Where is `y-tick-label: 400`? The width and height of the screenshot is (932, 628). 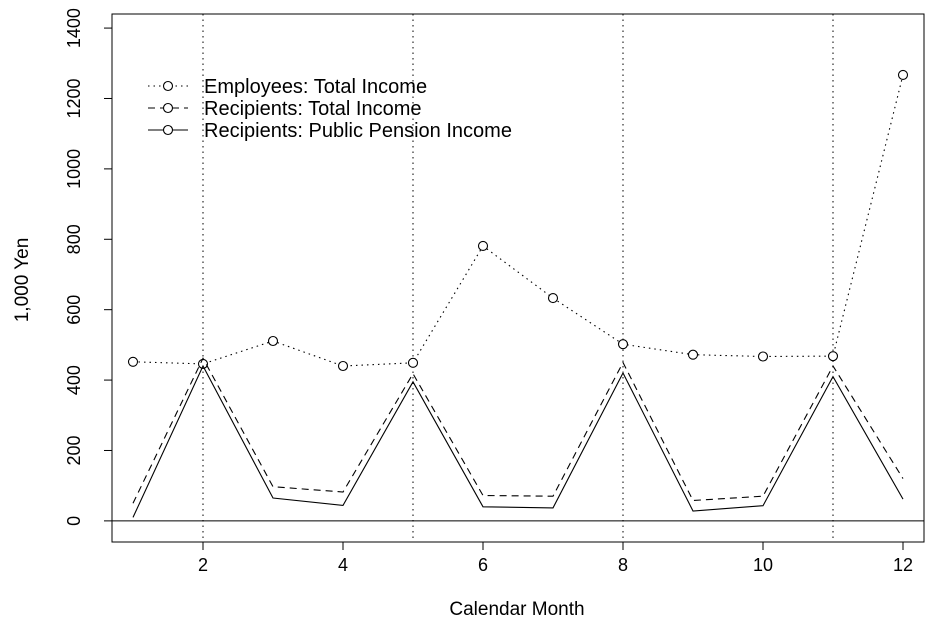 y-tick-label: 400 is located at coordinates (74, 380).